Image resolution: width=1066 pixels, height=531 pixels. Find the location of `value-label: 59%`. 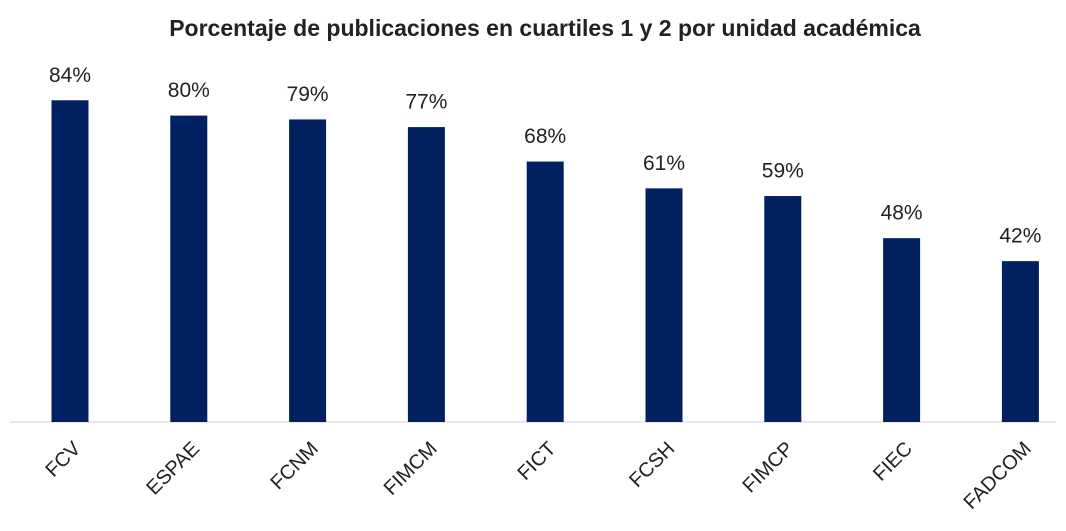

value-label: 59% is located at coordinates (783, 171).